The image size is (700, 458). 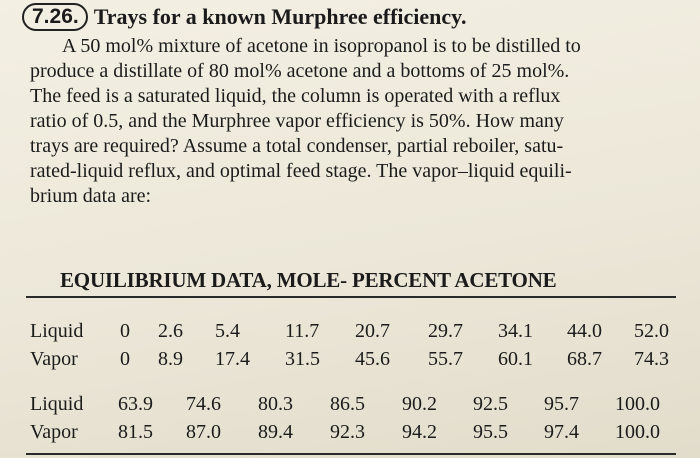 I want to click on table-cell: 95.7, so click(x=561, y=404).